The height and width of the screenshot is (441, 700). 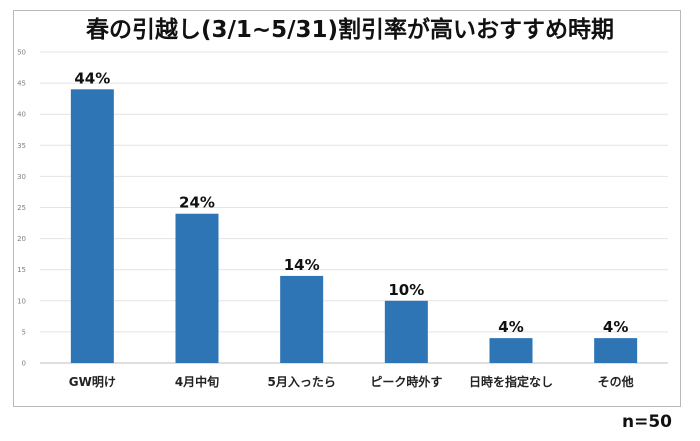 I want to click on y-tick-label: 50, so click(x=21, y=53).